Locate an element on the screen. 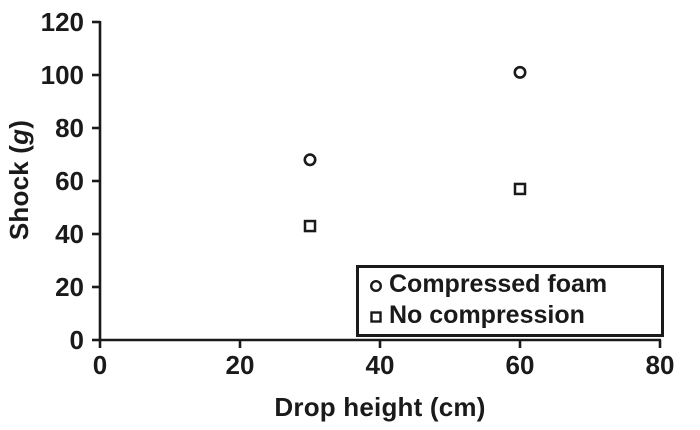  legend-label-no-compression: No compression is located at coordinates (487, 315).